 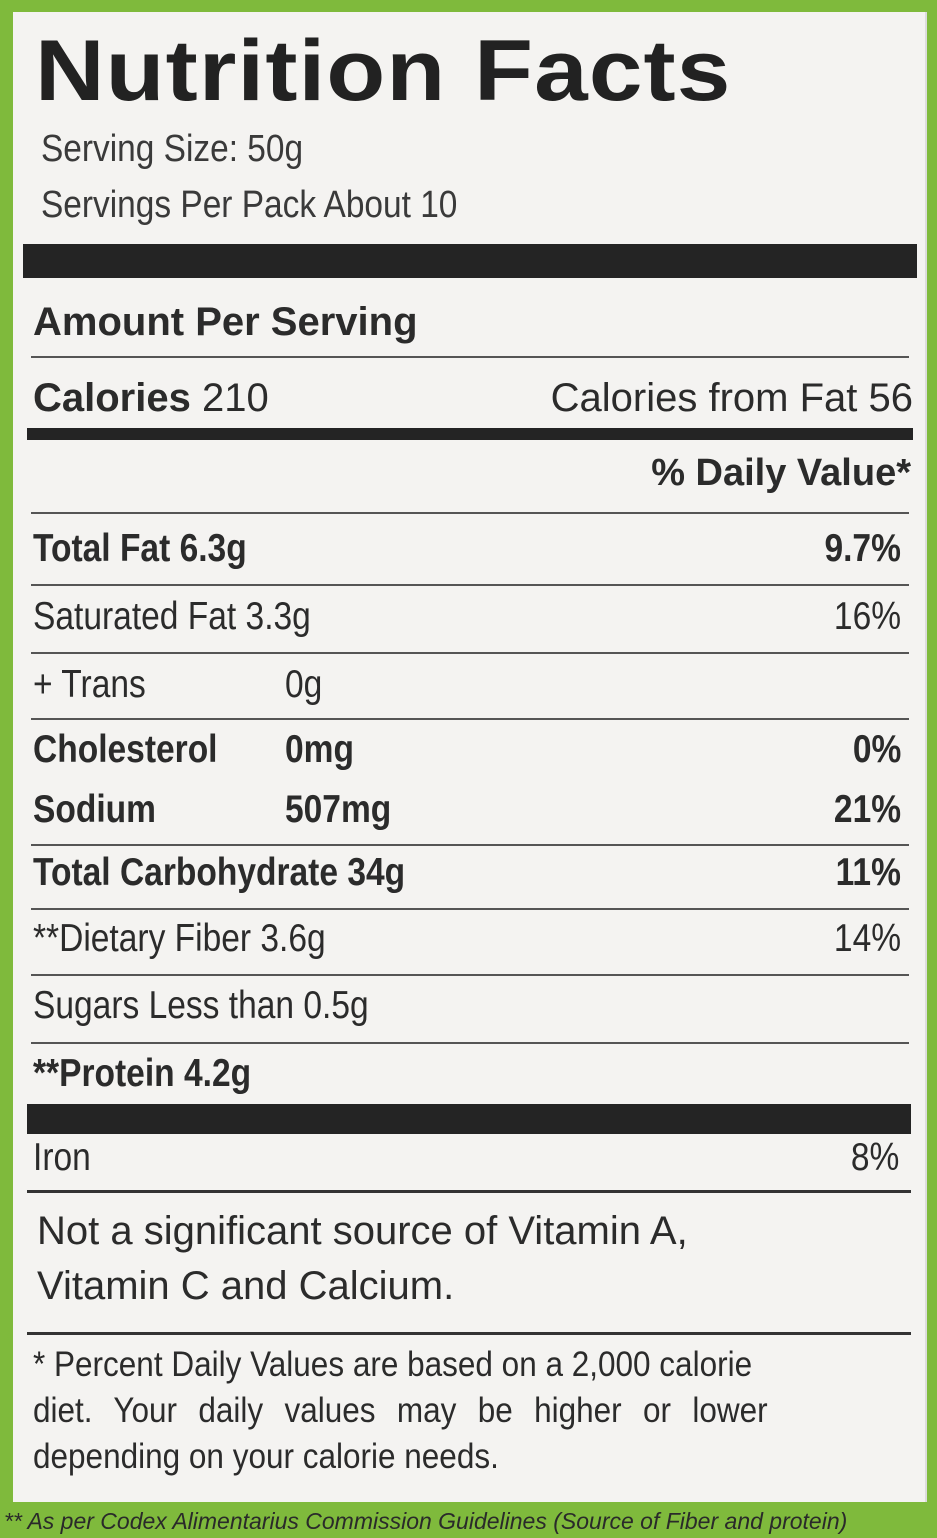 I want to click on nutrient-name: **Dietary Fiber, so click(x=142, y=938).